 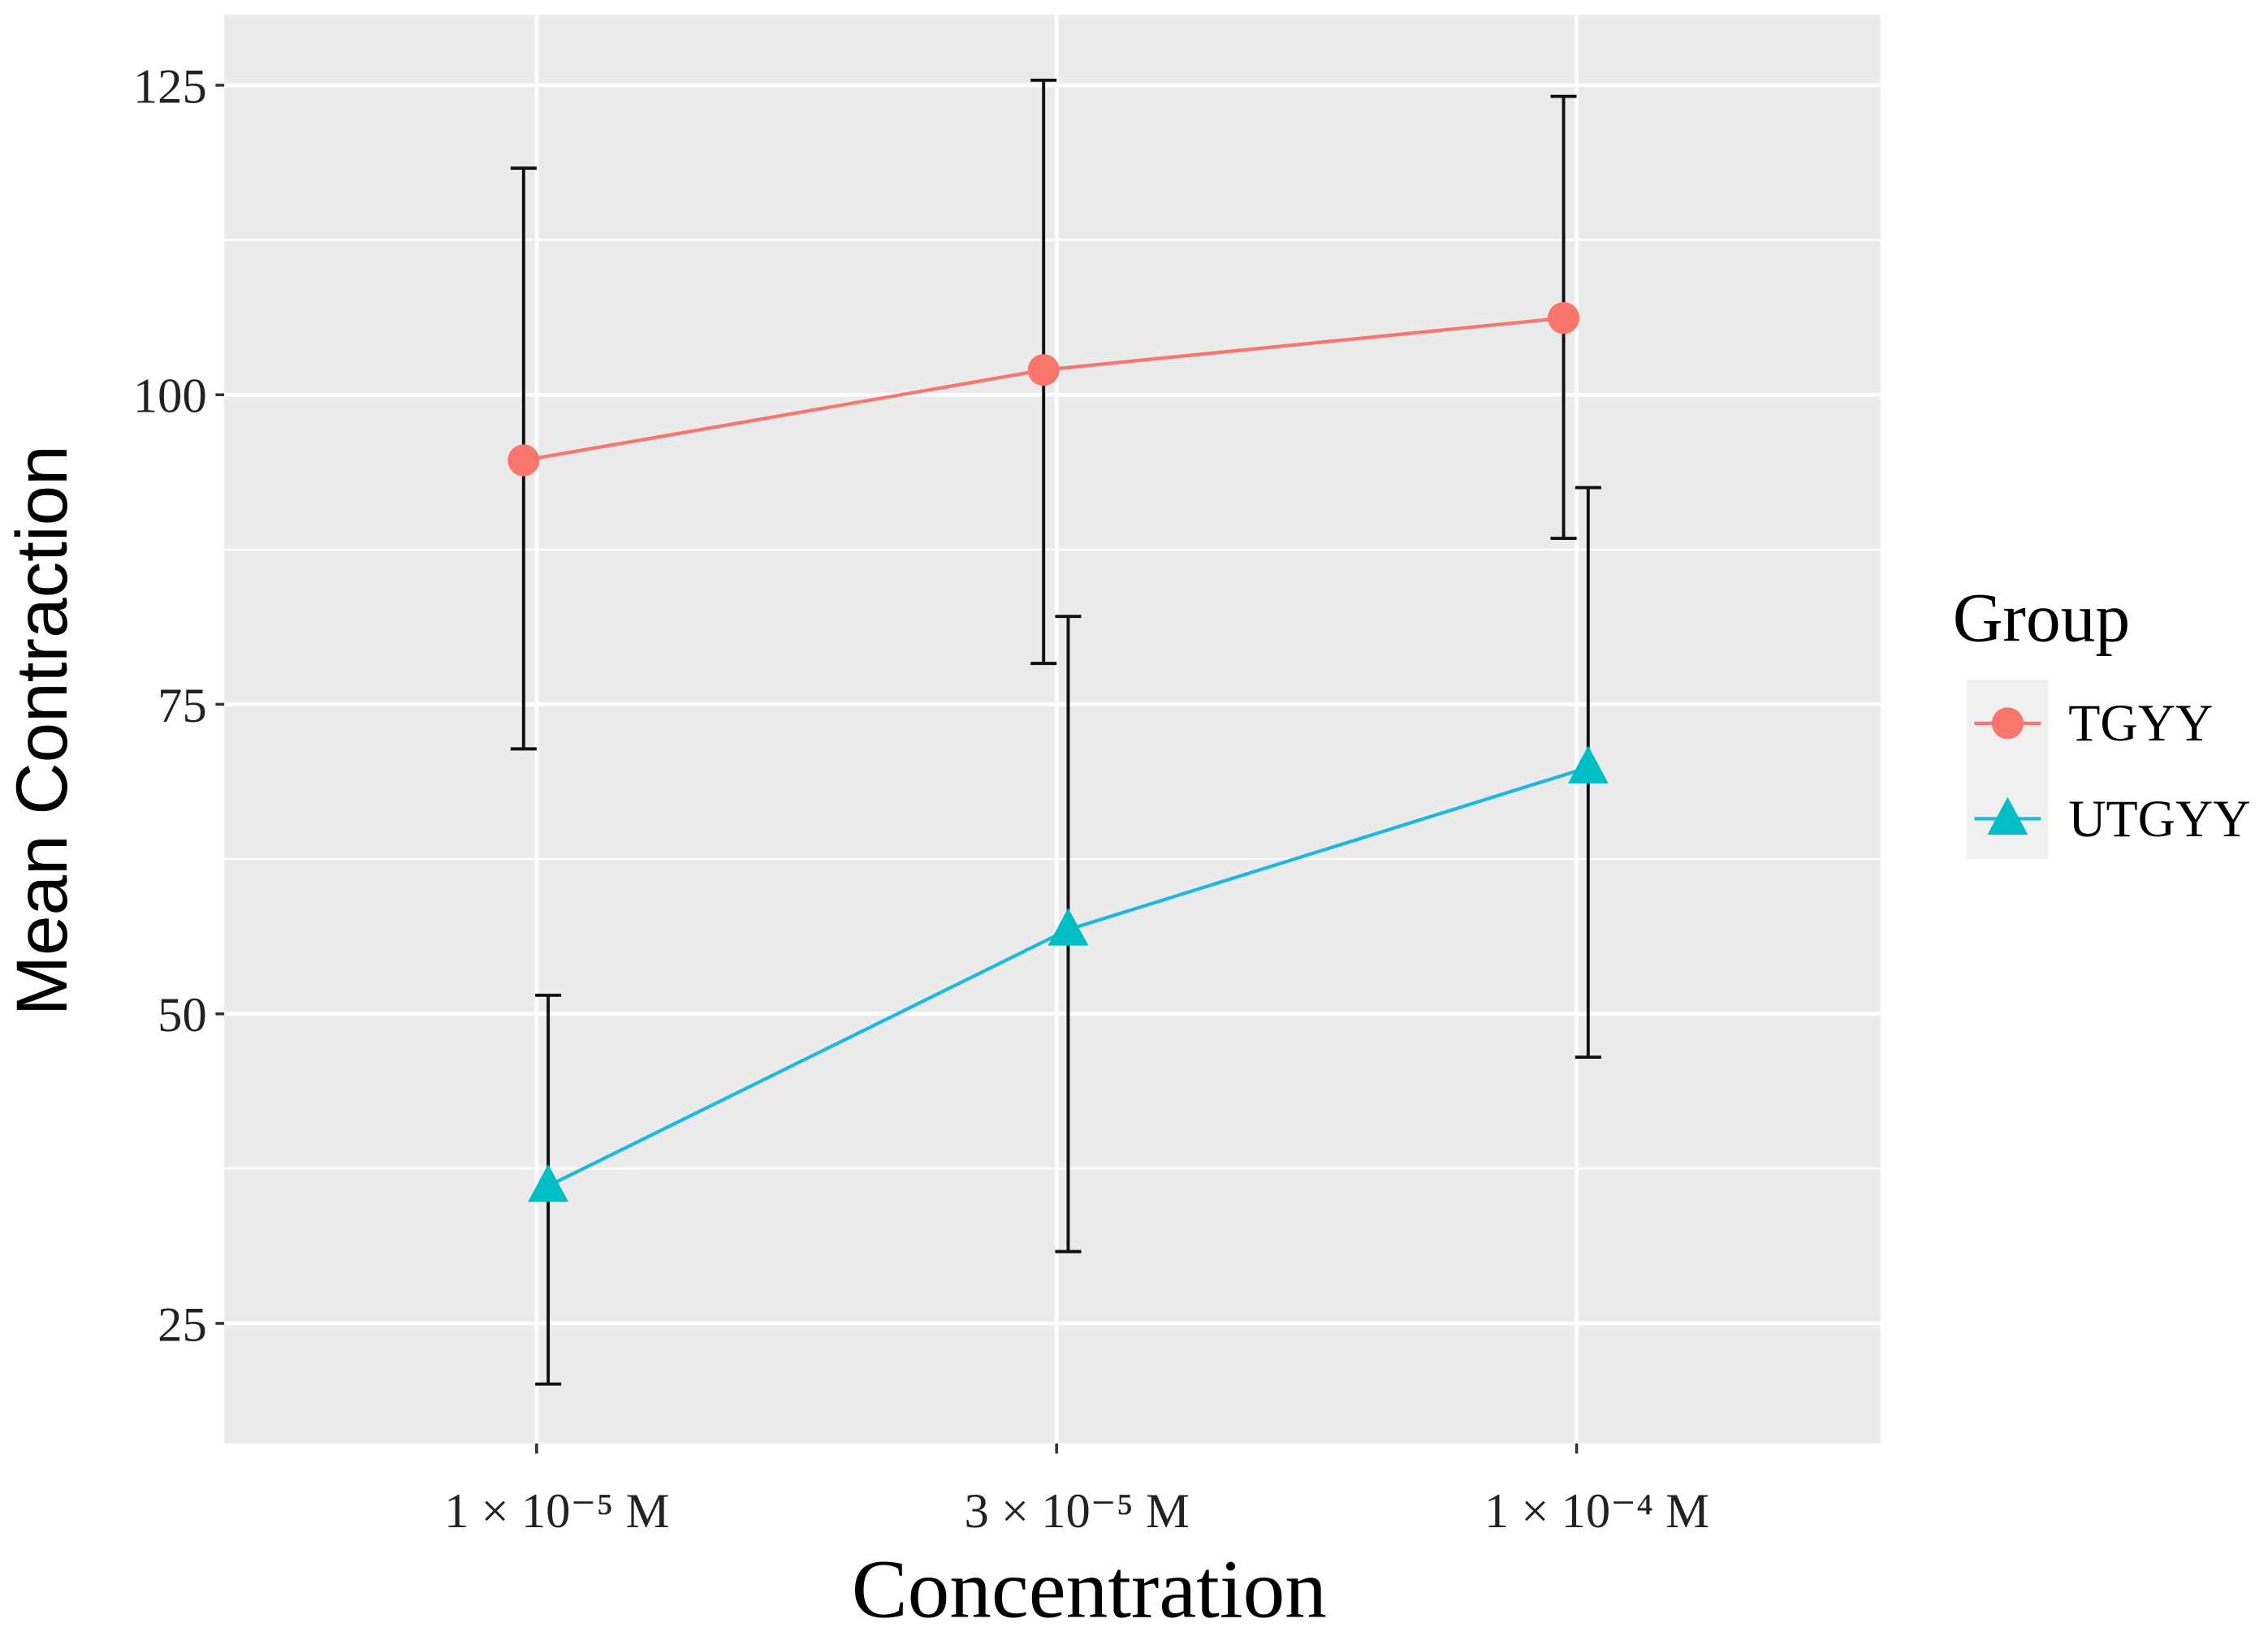 What do you see at coordinates (1596, 1512) in the screenshot?
I see `x-tick-label: 1 × 10⁻⁴ M` at bounding box center [1596, 1512].